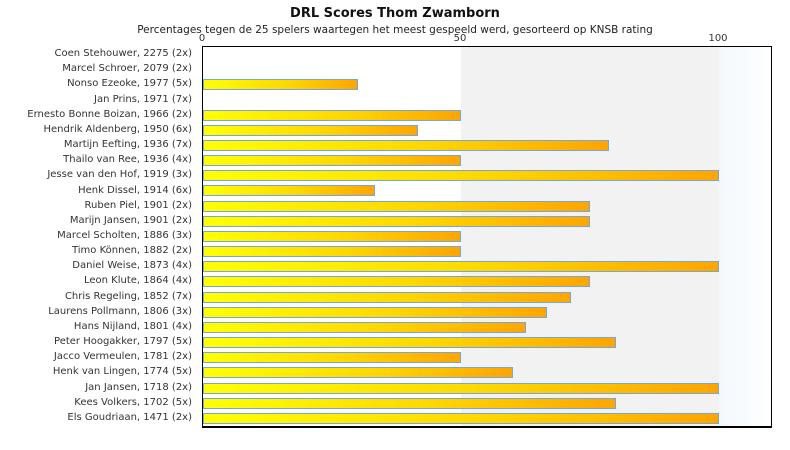  I want to click on y-axis-label: Marcel Scholten, 1886 (3x), so click(124, 235).